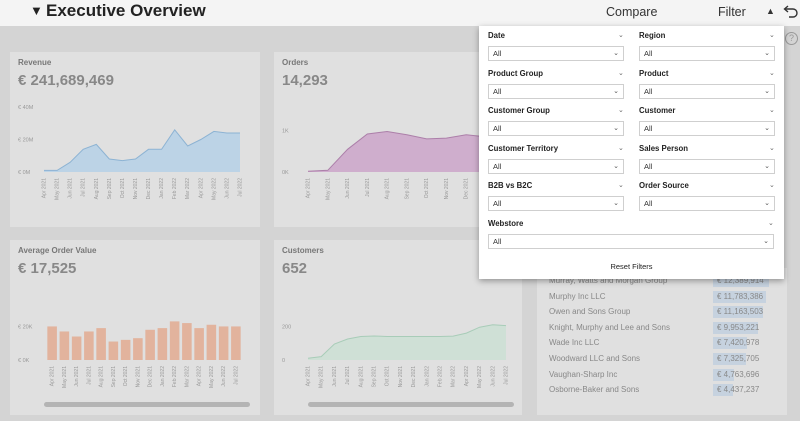 The width and height of the screenshot is (800, 421). I want to click on list-item: Osborne-Baker and Sons € 4,437,237, so click(669, 390).